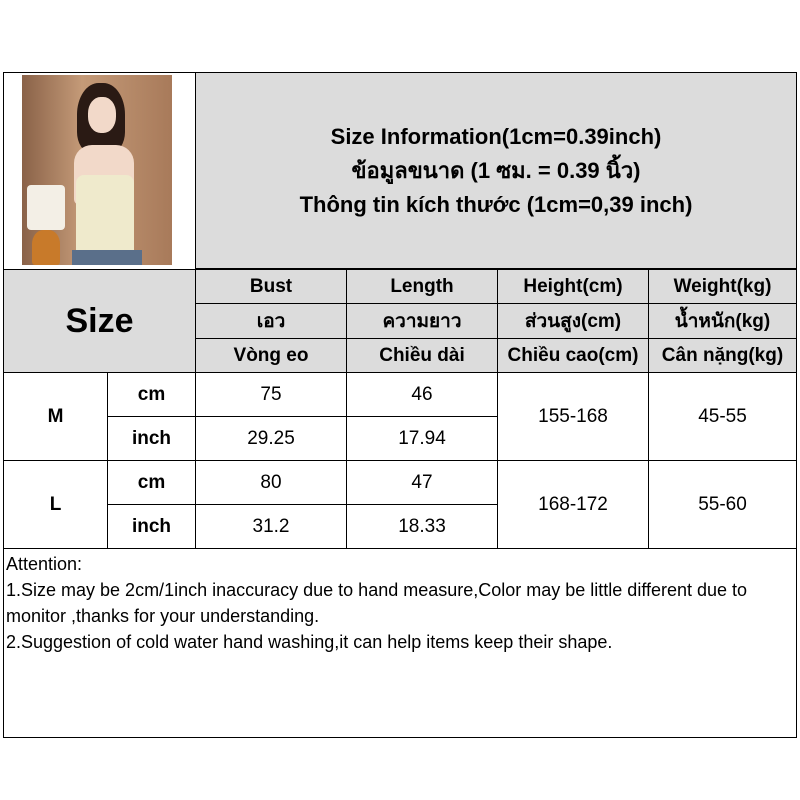  What do you see at coordinates (271, 526) in the screenshot?
I see `l-bust-inch: 31.2` at bounding box center [271, 526].